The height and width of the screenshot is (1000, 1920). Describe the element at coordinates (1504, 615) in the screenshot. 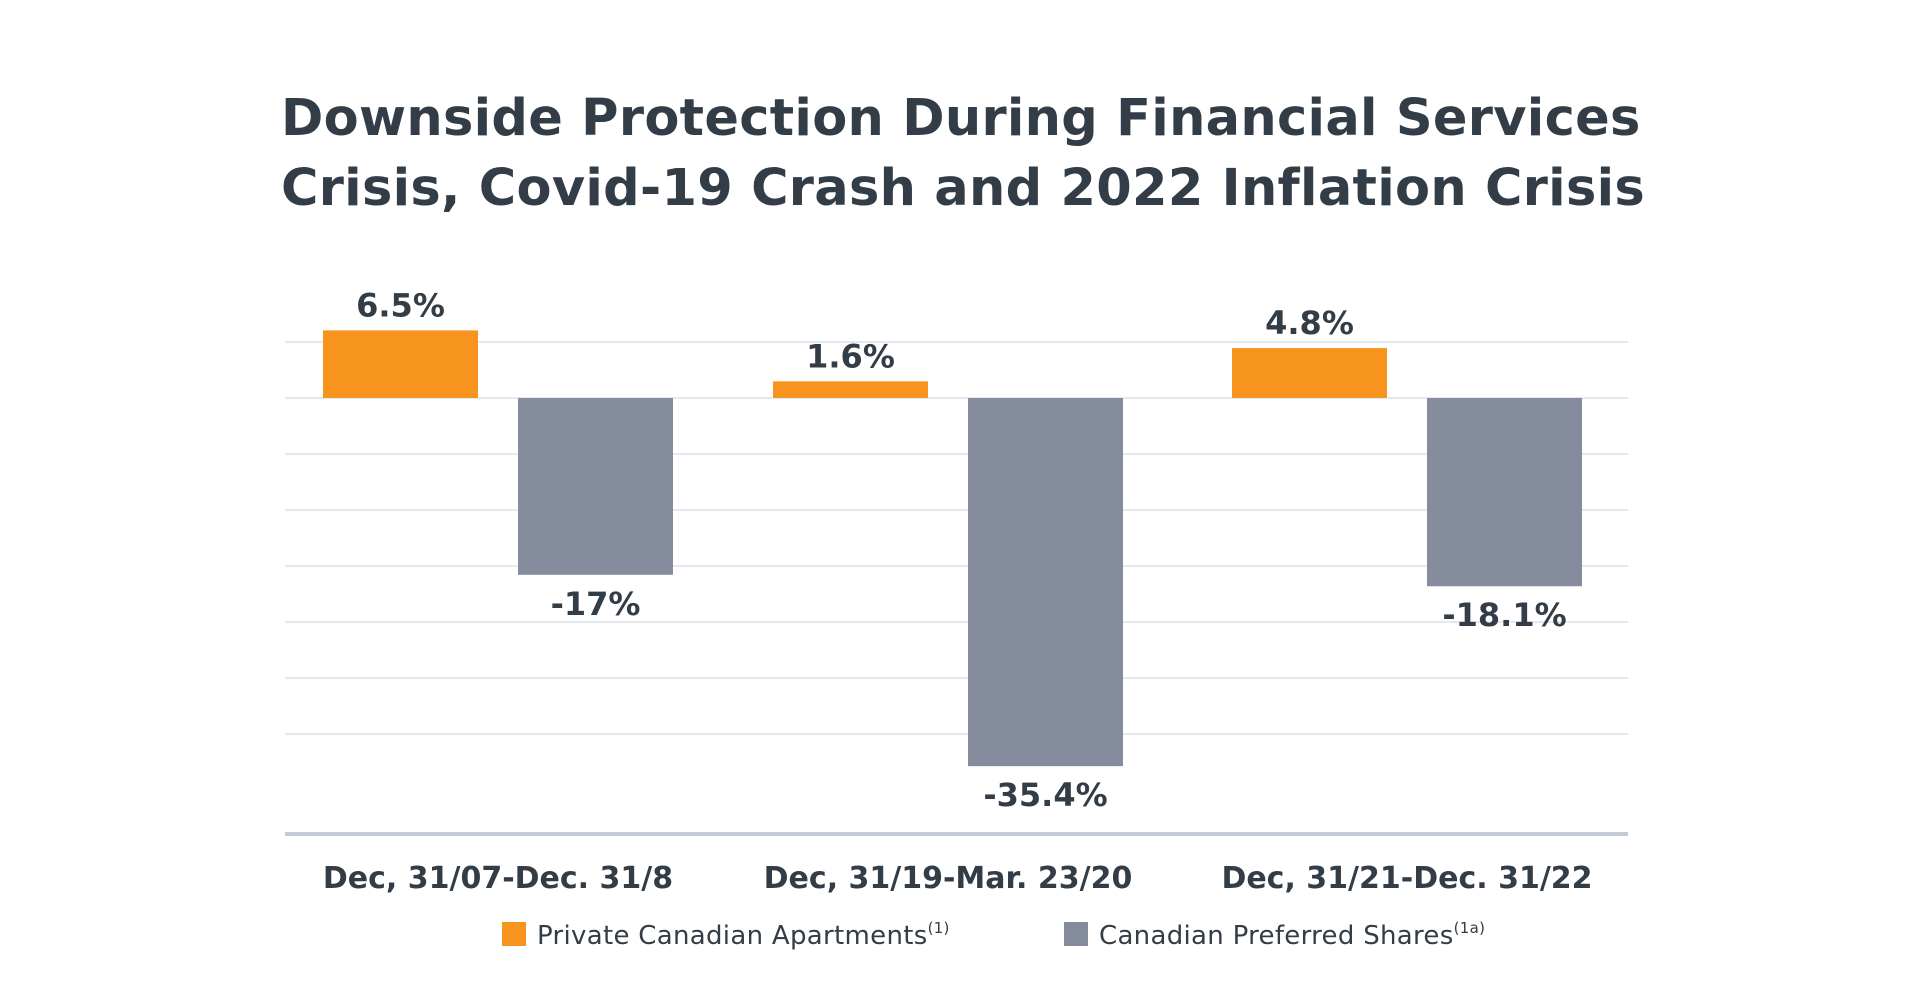

I see `value-label: -18.1%` at that location.